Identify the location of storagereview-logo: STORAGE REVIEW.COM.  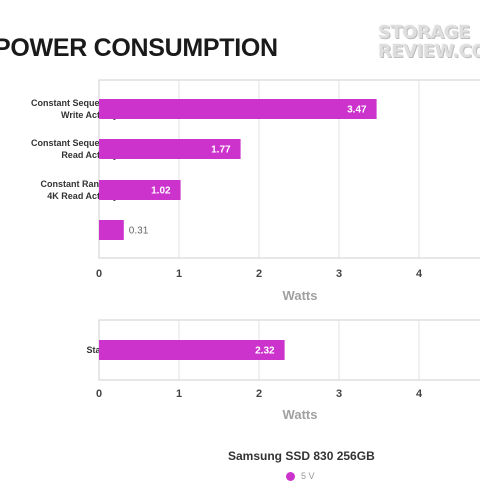
(429, 44).